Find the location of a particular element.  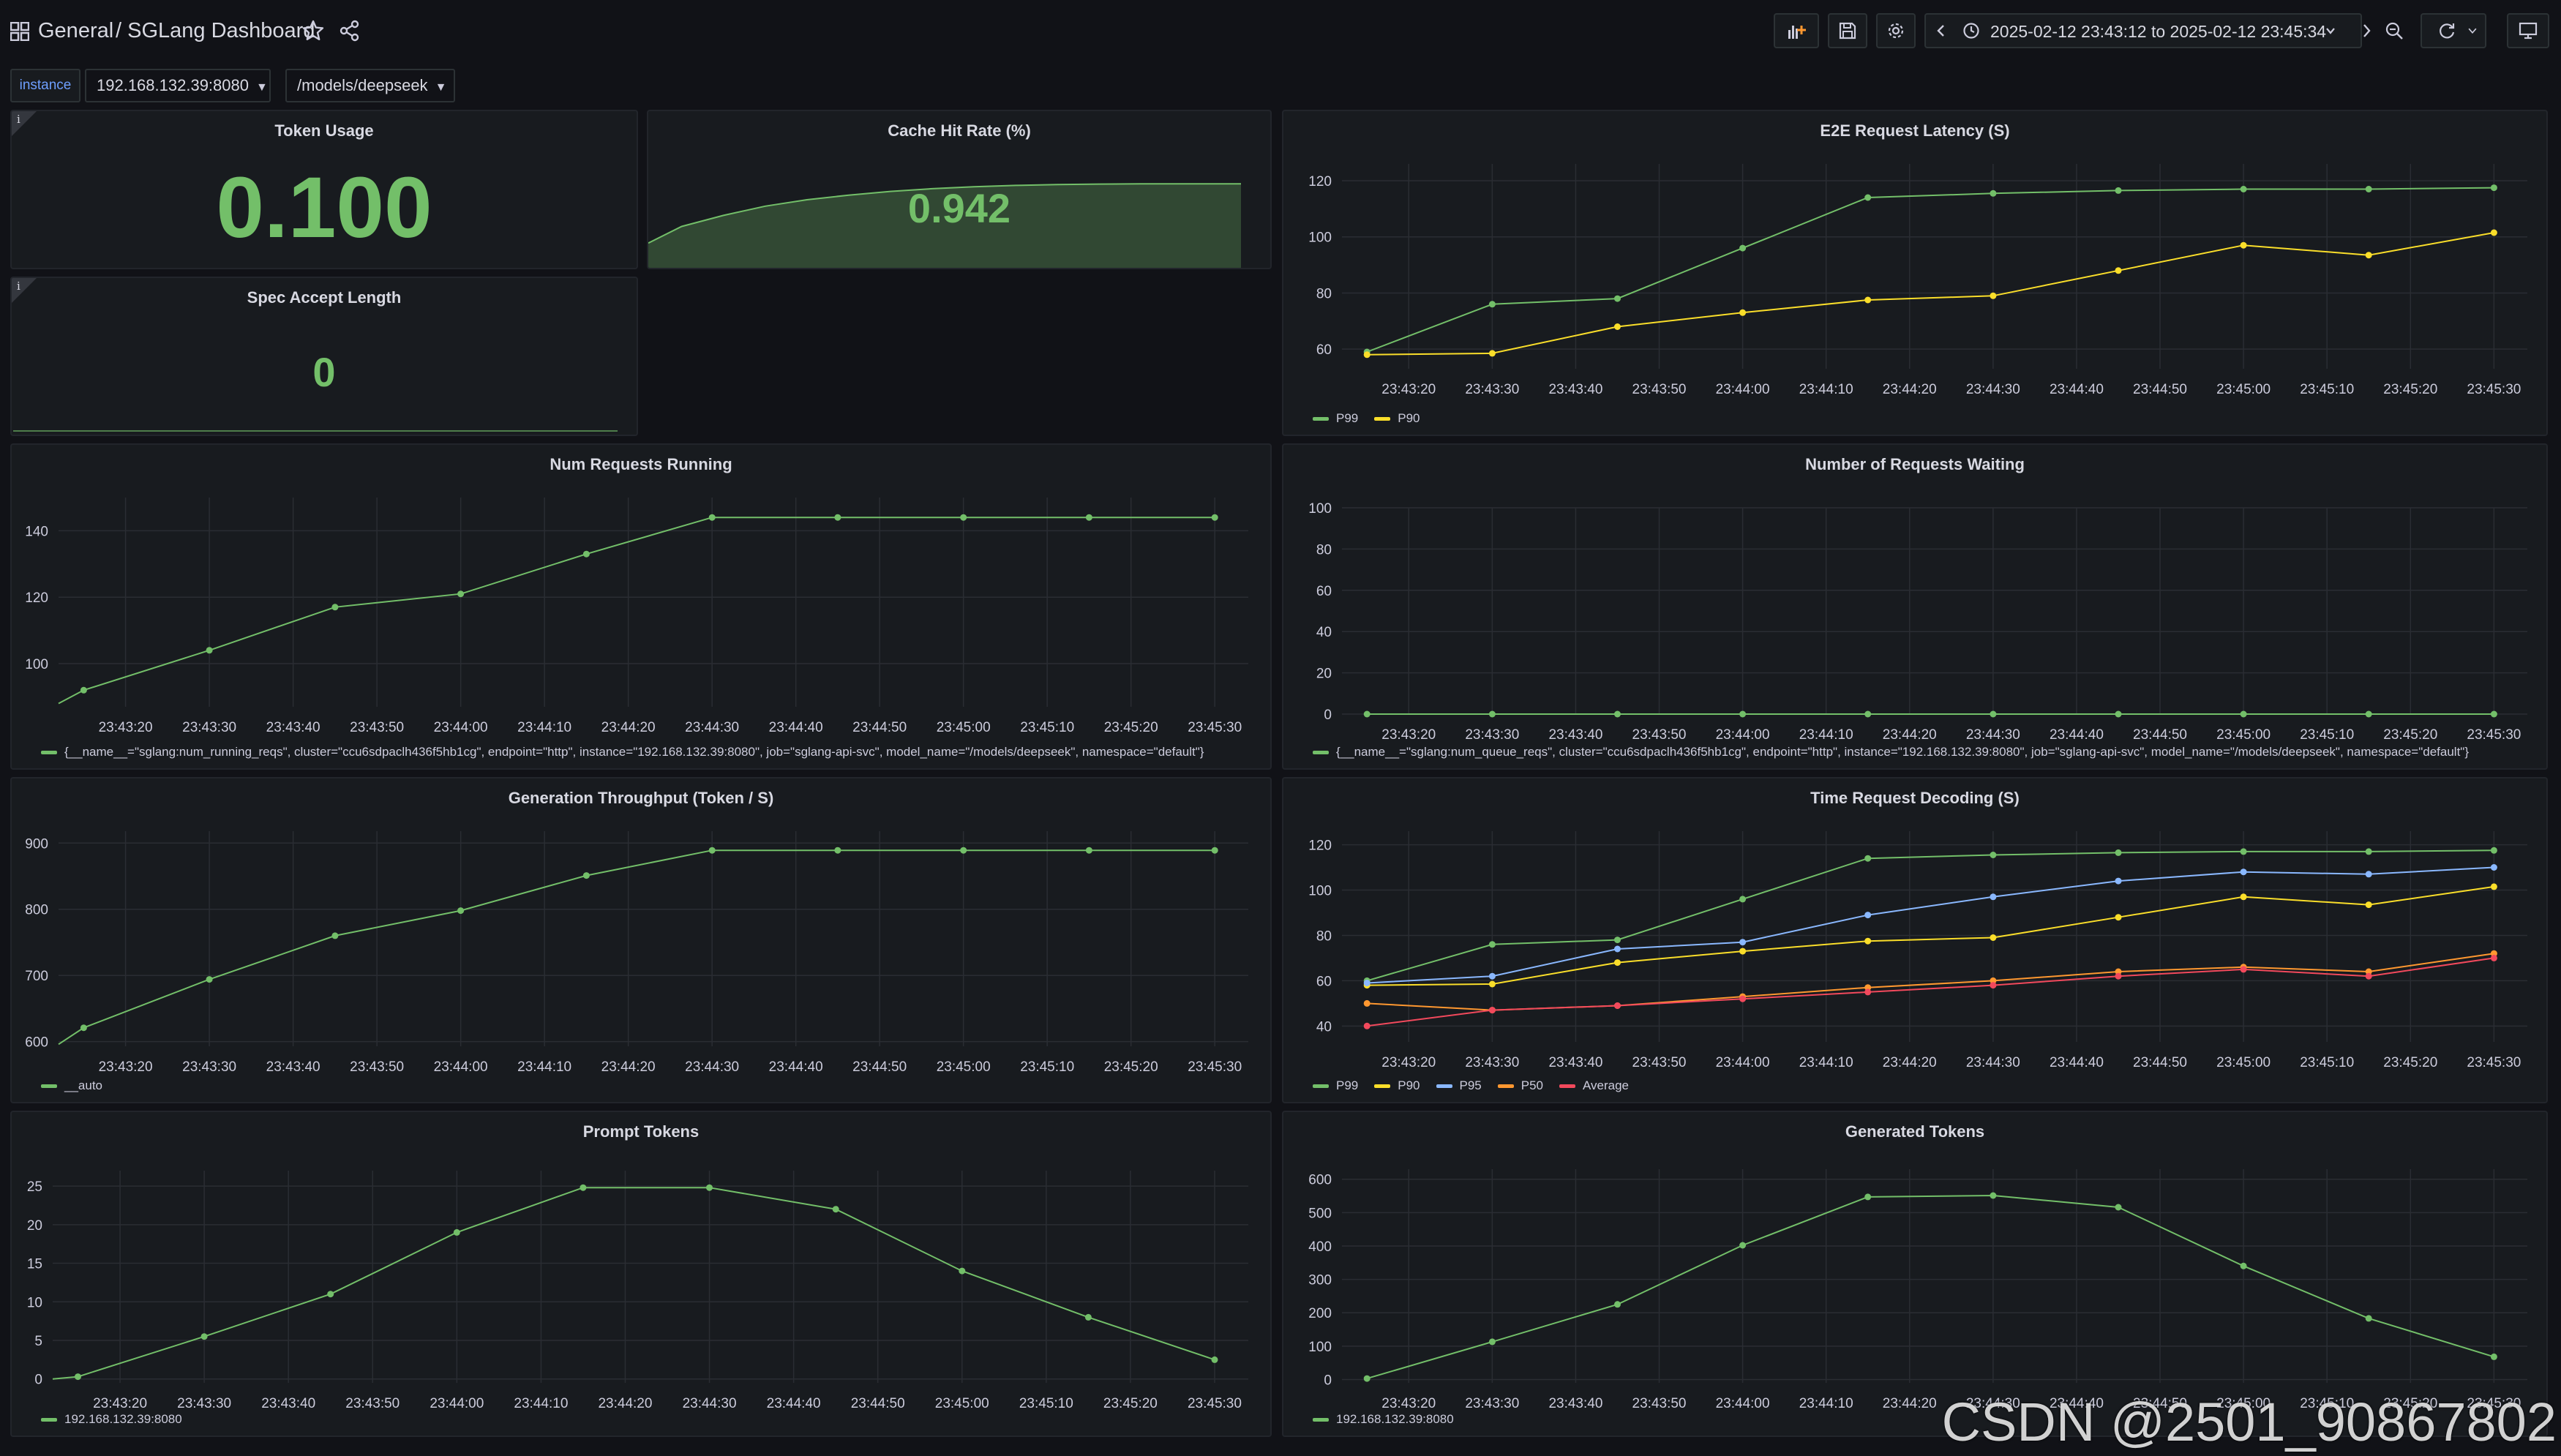

panel-title: Spec Accept Length is located at coordinates (325, 297).